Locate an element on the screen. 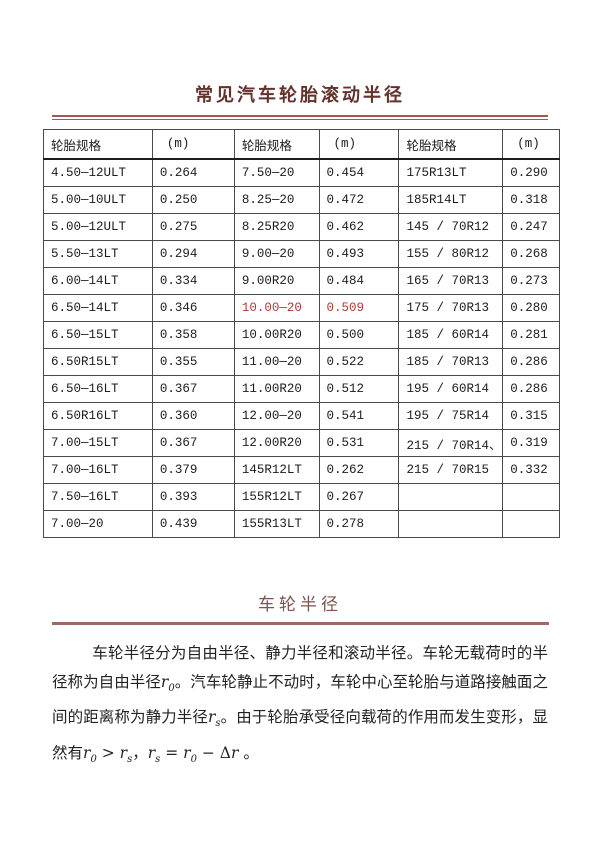 Image resolution: width=600 pixels, height=850 pixels. table-cell: 8.25—20 is located at coordinates (276, 200).